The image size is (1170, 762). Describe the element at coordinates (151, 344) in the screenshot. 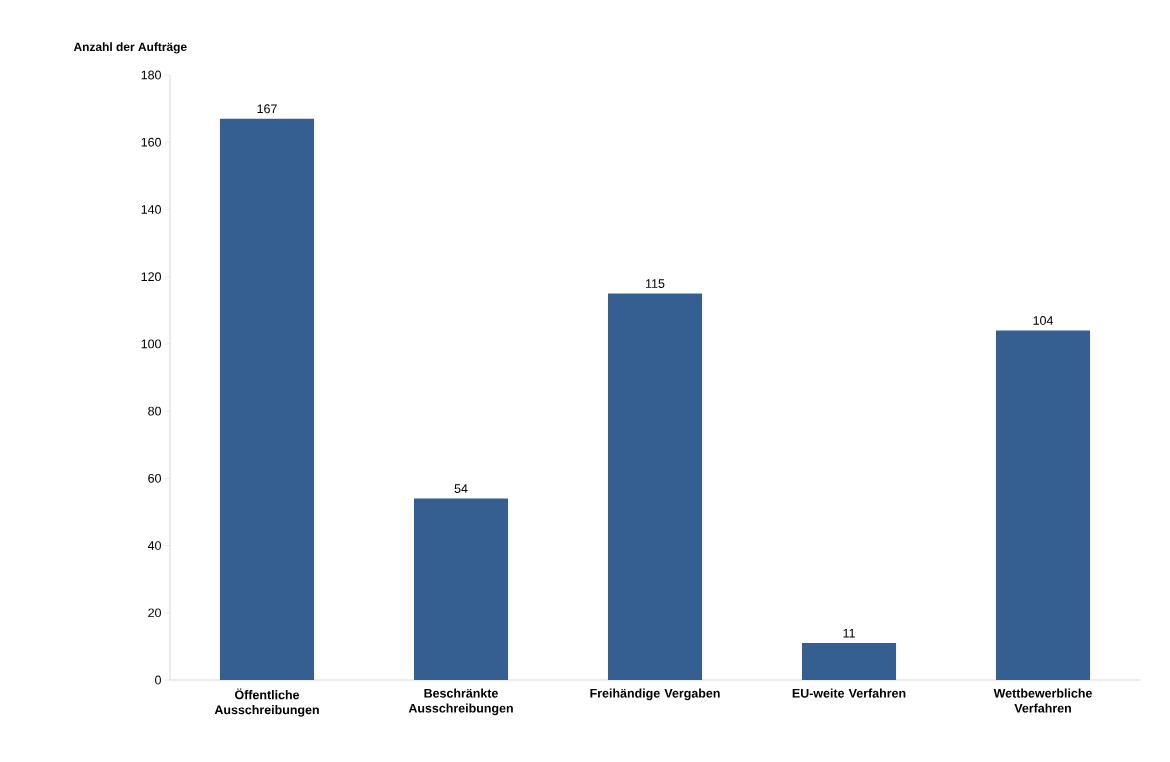

I see `y-tick-label: 100` at that location.